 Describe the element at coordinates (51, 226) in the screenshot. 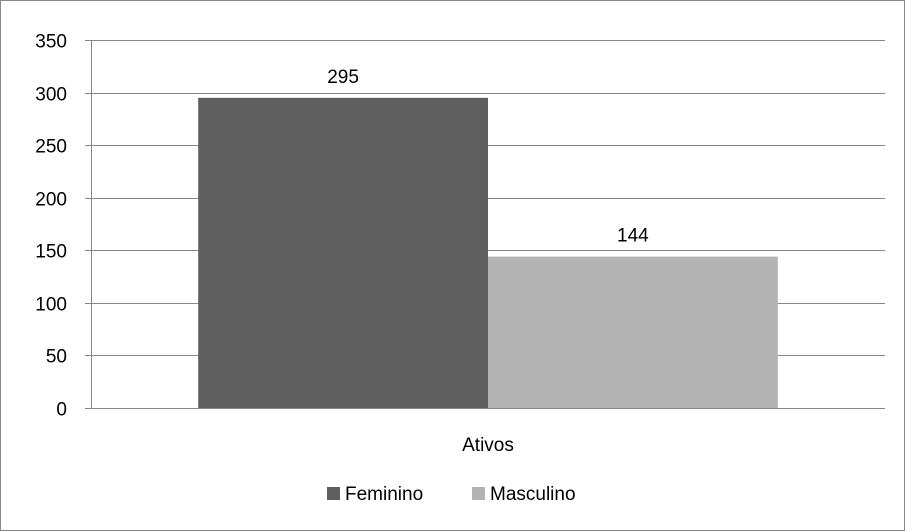

I see `y-axis-ticks: 0 50 100 150 200 250 300 350` at that location.